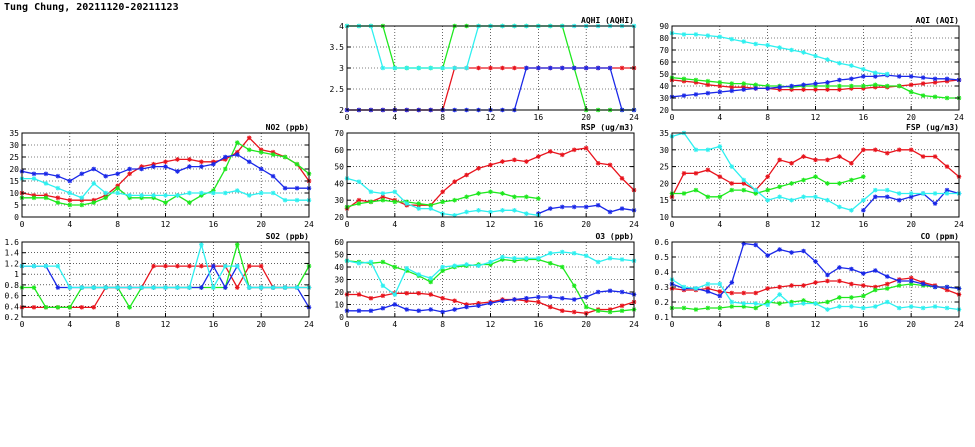  I want to click on tick-label-y: 0.2, so click(662, 302).